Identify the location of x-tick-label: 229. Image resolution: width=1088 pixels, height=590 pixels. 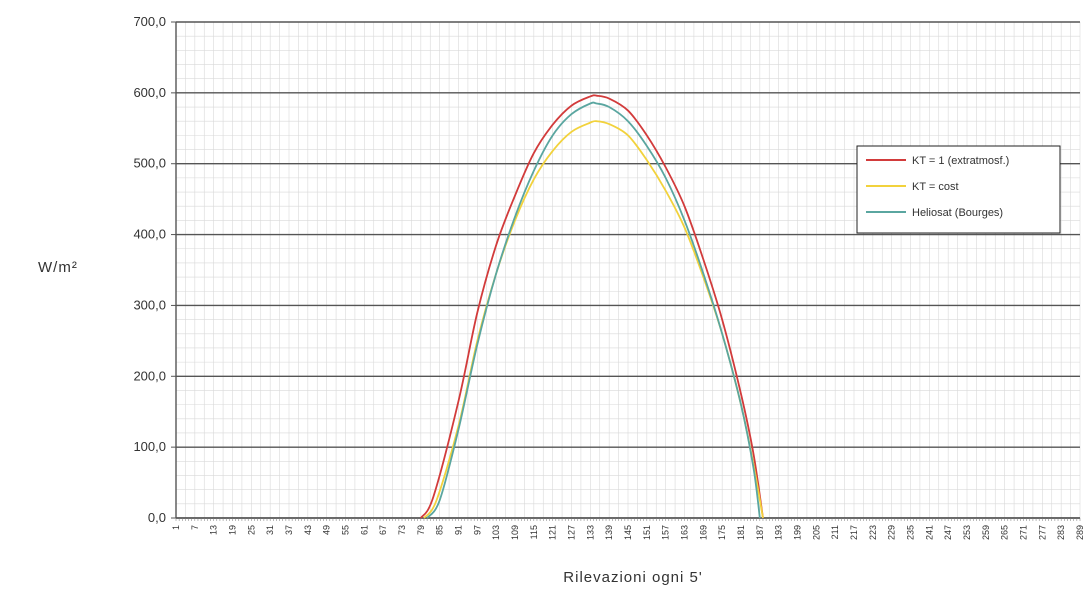
(892, 532).